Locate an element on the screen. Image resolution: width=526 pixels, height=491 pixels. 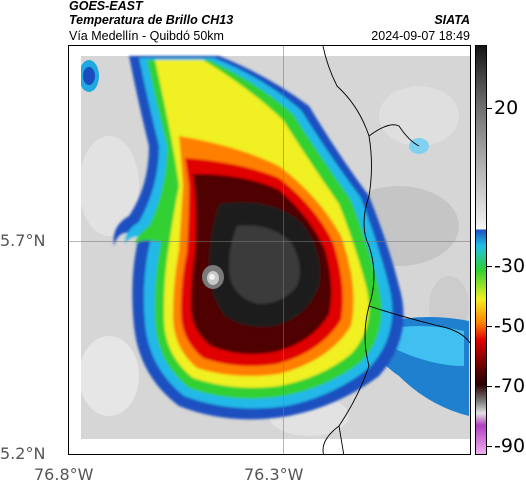
lon-tick-76-3: 76.3°W is located at coordinates (274, 474).